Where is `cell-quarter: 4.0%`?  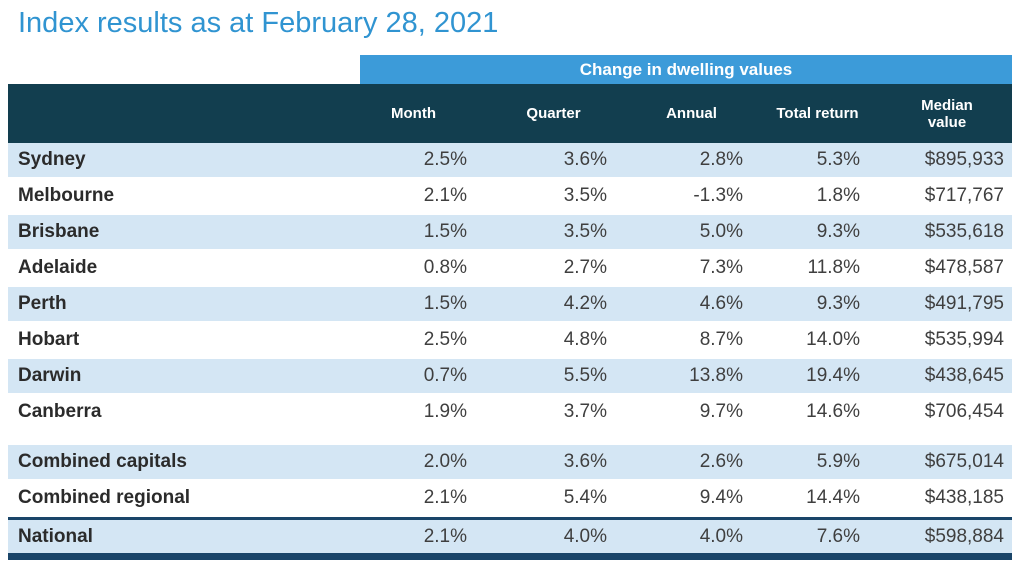
cell-quarter: 4.0% is located at coordinates (585, 536).